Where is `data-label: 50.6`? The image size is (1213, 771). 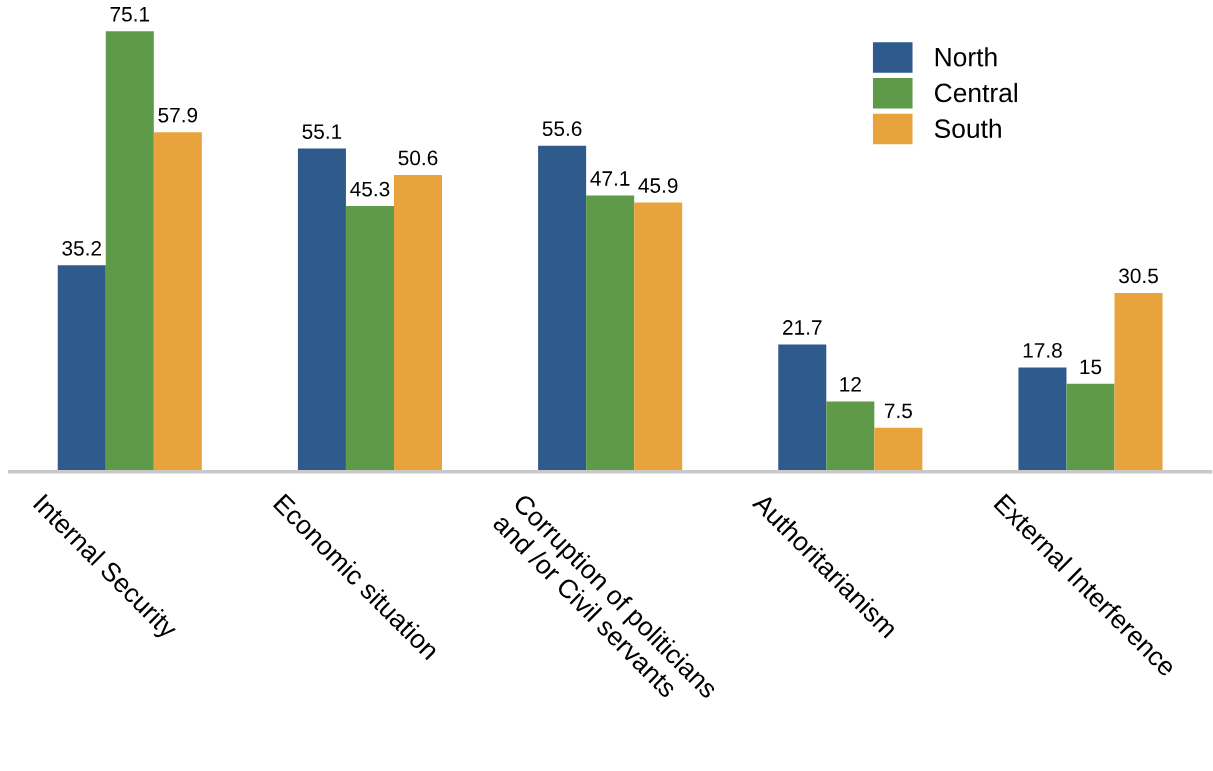 data-label: 50.6 is located at coordinates (418, 158).